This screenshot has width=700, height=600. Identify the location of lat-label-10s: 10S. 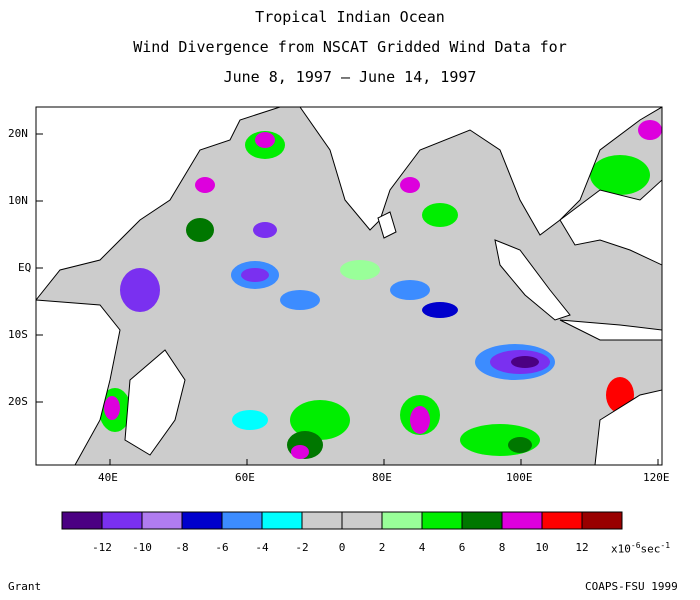
(18, 334).